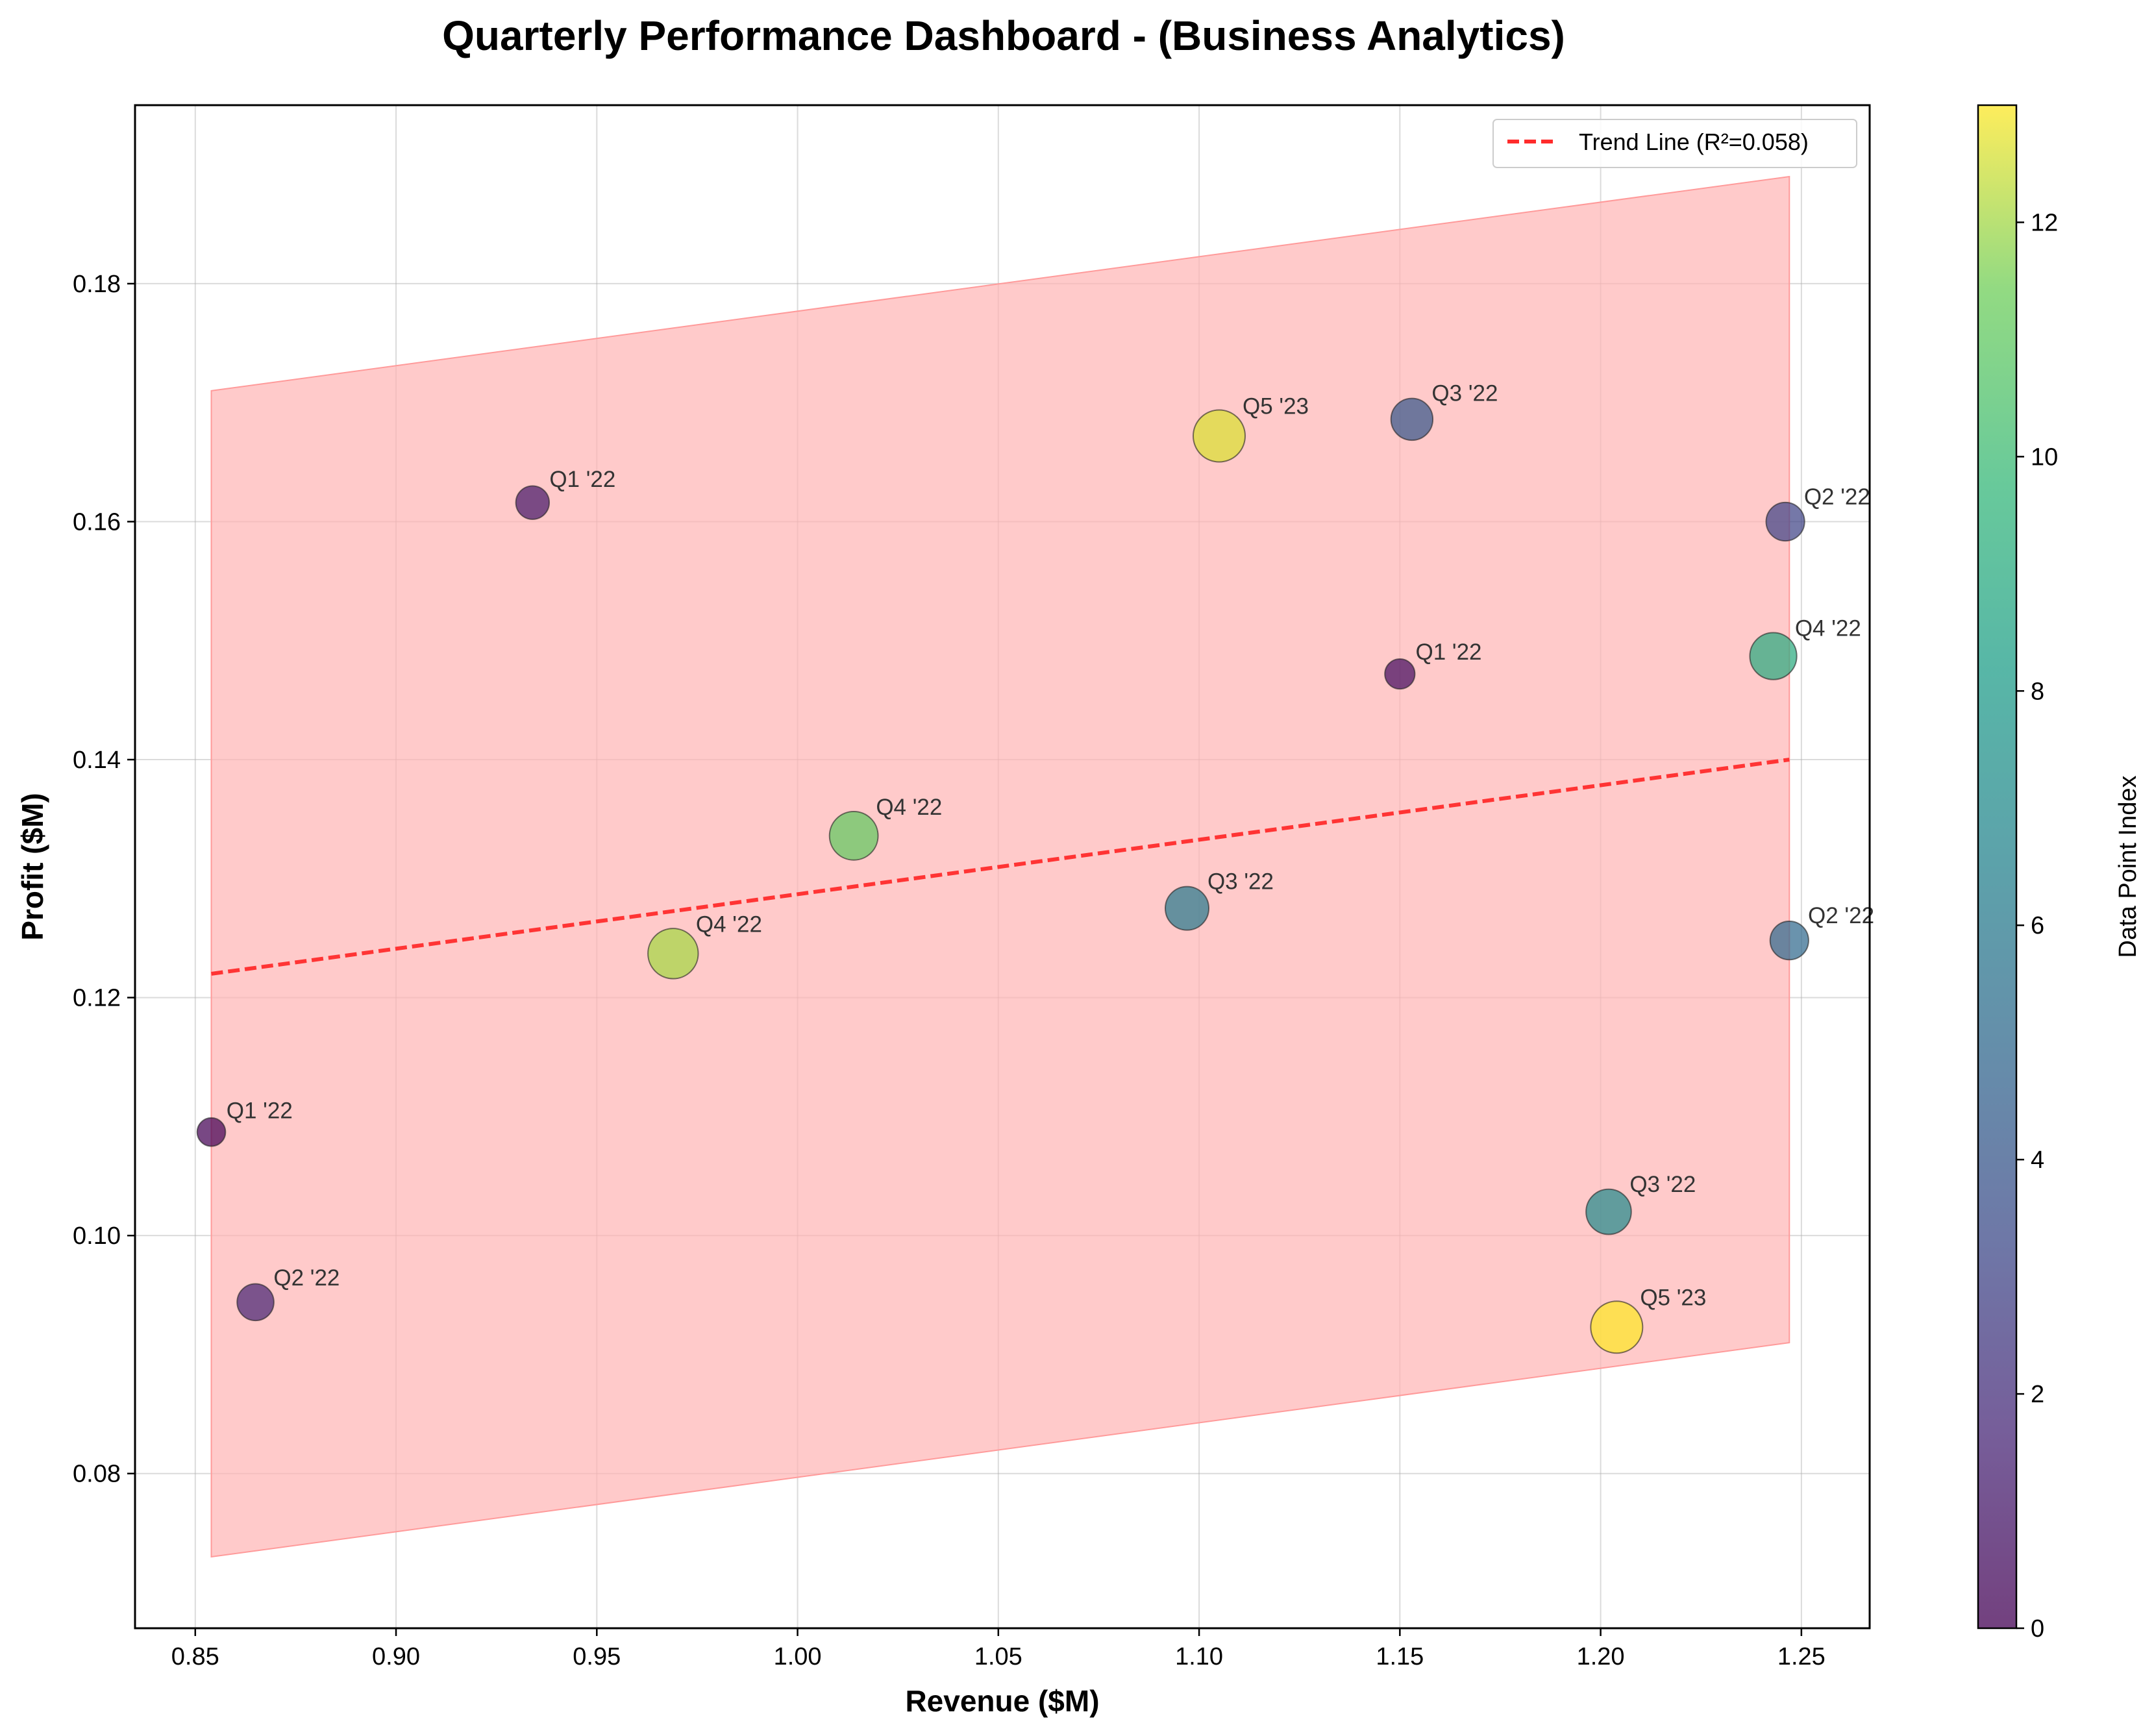  Describe the element at coordinates (97, 1474) in the screenshot. I see `y-tick-label: 0.08` at that location.